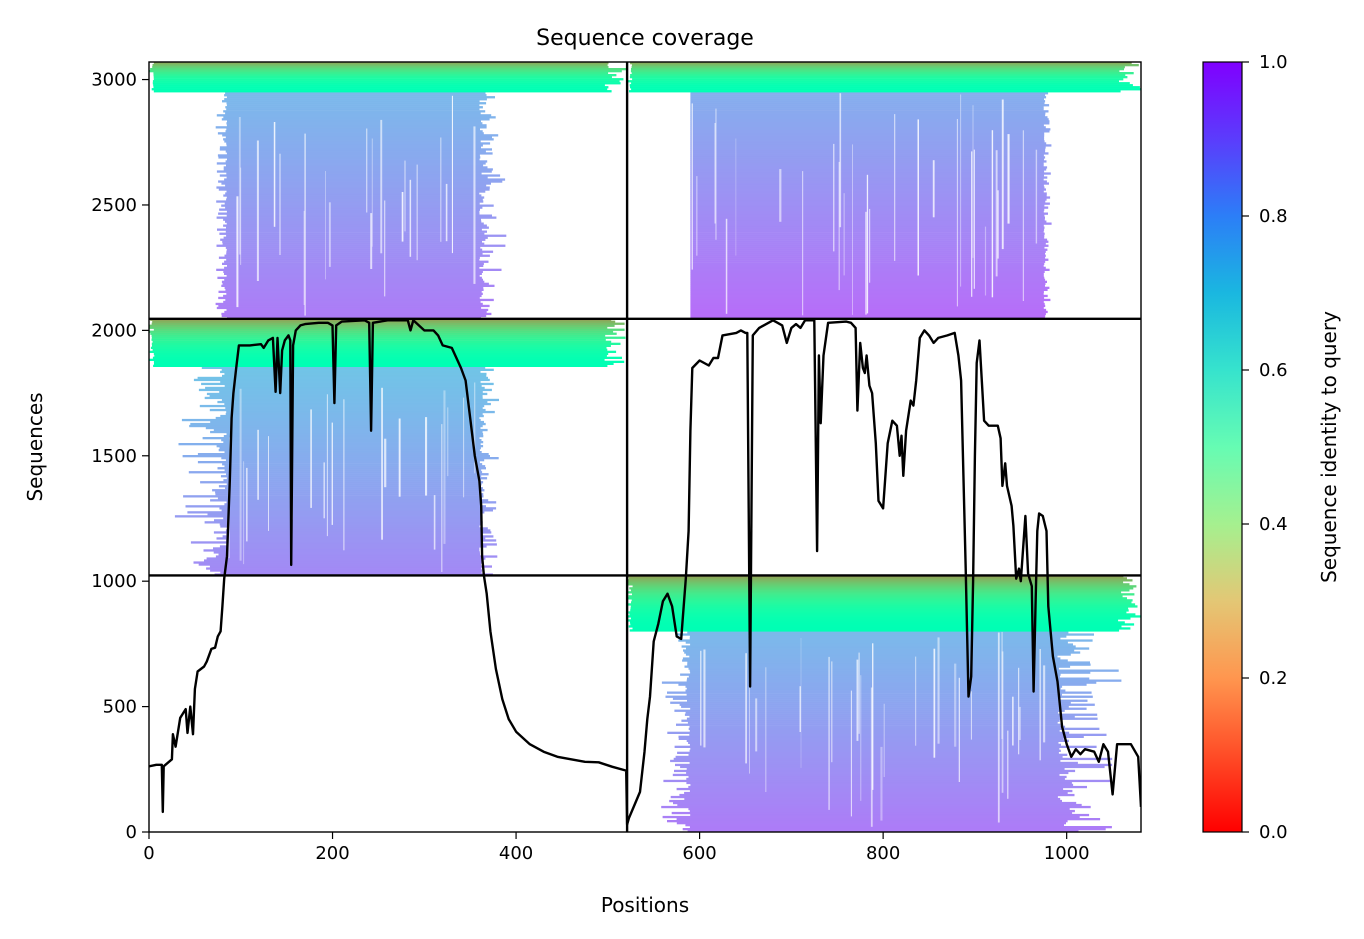  Describe the element at coordinates (114, 80) in the screenshot. I see `y-tick-label: 3000` at that location.